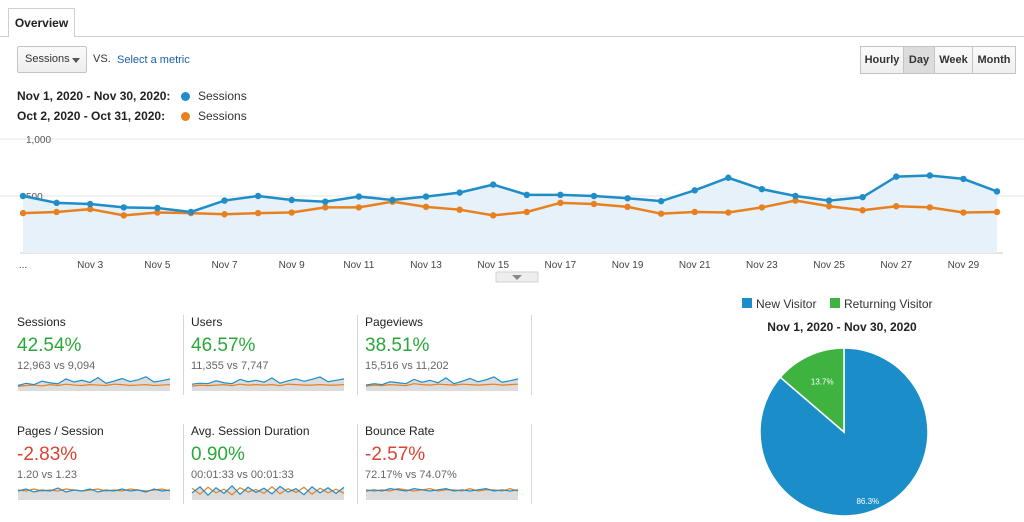 Image resolution: width=1024 pixels, height=522 pixels. Describe the element at coordinates (829, 265) in the screenshot. I see `x-tick-label: Nov 25` at that location.